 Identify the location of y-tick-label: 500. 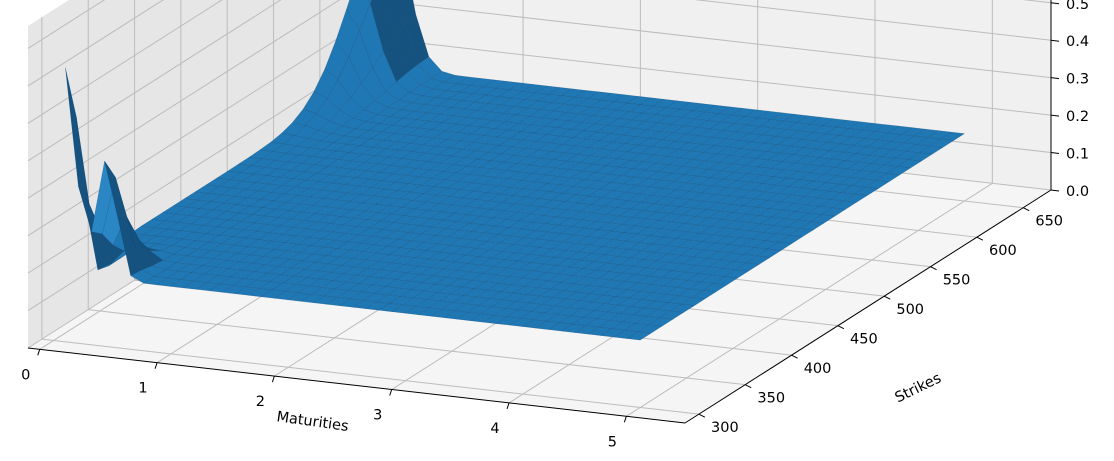
(910, 310).